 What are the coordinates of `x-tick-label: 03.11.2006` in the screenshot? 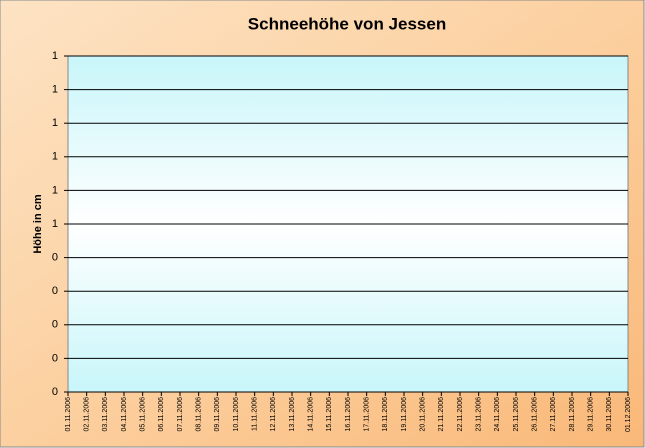 It's located at (105, 414).